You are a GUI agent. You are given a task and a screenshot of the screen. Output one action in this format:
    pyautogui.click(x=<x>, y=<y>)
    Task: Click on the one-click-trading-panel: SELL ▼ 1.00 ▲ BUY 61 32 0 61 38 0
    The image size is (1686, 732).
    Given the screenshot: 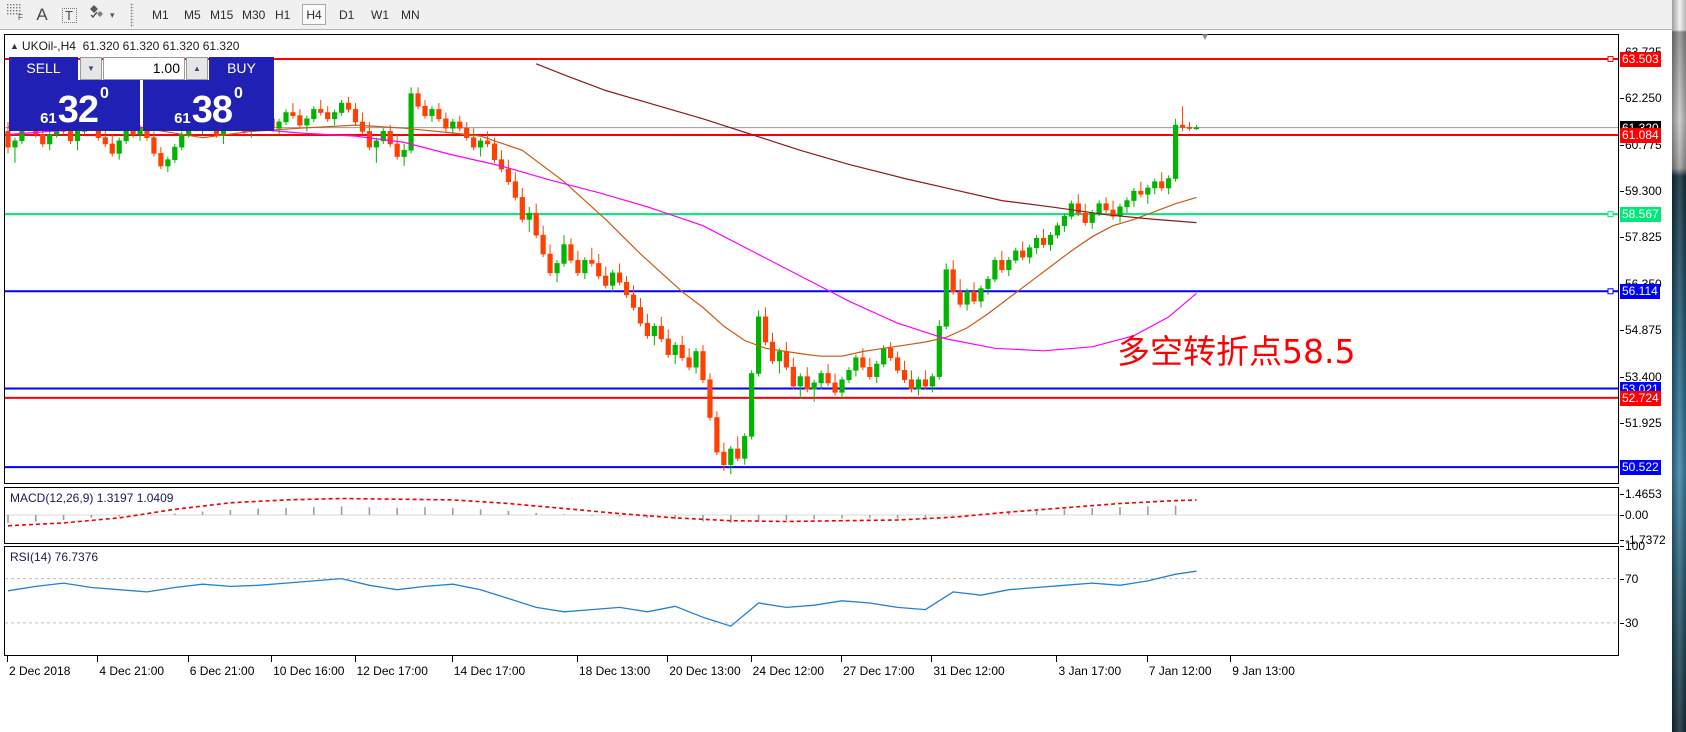 What is the action you would take?
    pyautogui.click(x=141, y=94)
    